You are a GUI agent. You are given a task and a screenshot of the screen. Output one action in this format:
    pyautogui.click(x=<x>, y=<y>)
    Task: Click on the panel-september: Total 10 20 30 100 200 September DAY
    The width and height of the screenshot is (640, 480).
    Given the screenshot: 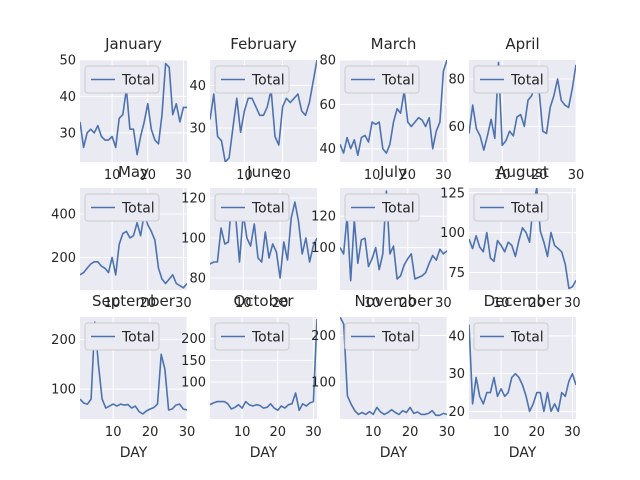 What is the action you would take?
    pyautogui.click(x=123, y=376)
    